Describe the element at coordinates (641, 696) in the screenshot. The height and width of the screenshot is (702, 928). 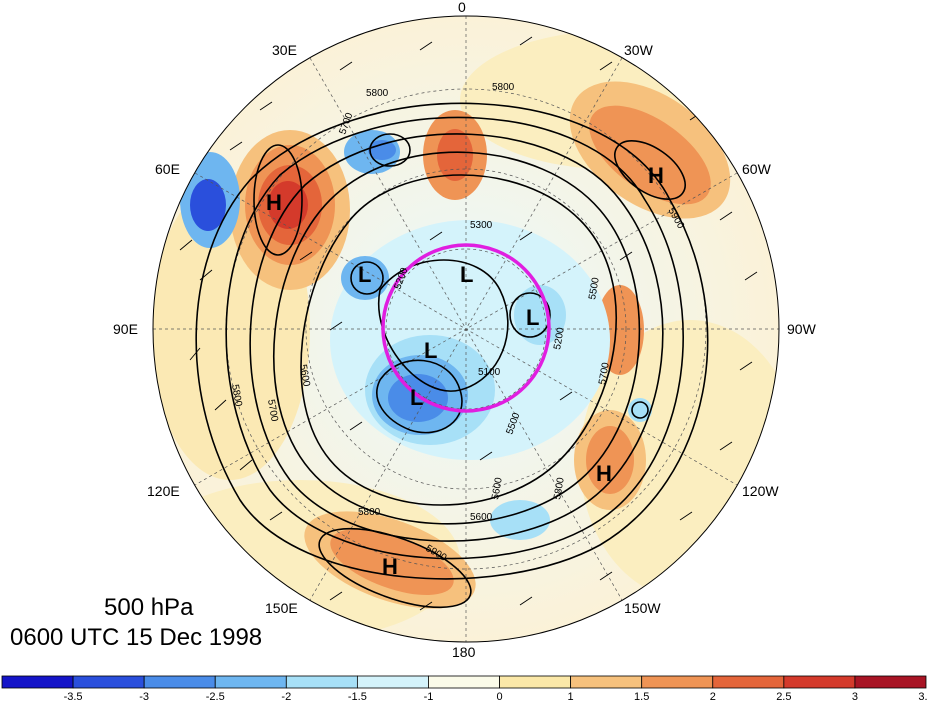
I see `colorbar-tick-label: 1.5` at that location.